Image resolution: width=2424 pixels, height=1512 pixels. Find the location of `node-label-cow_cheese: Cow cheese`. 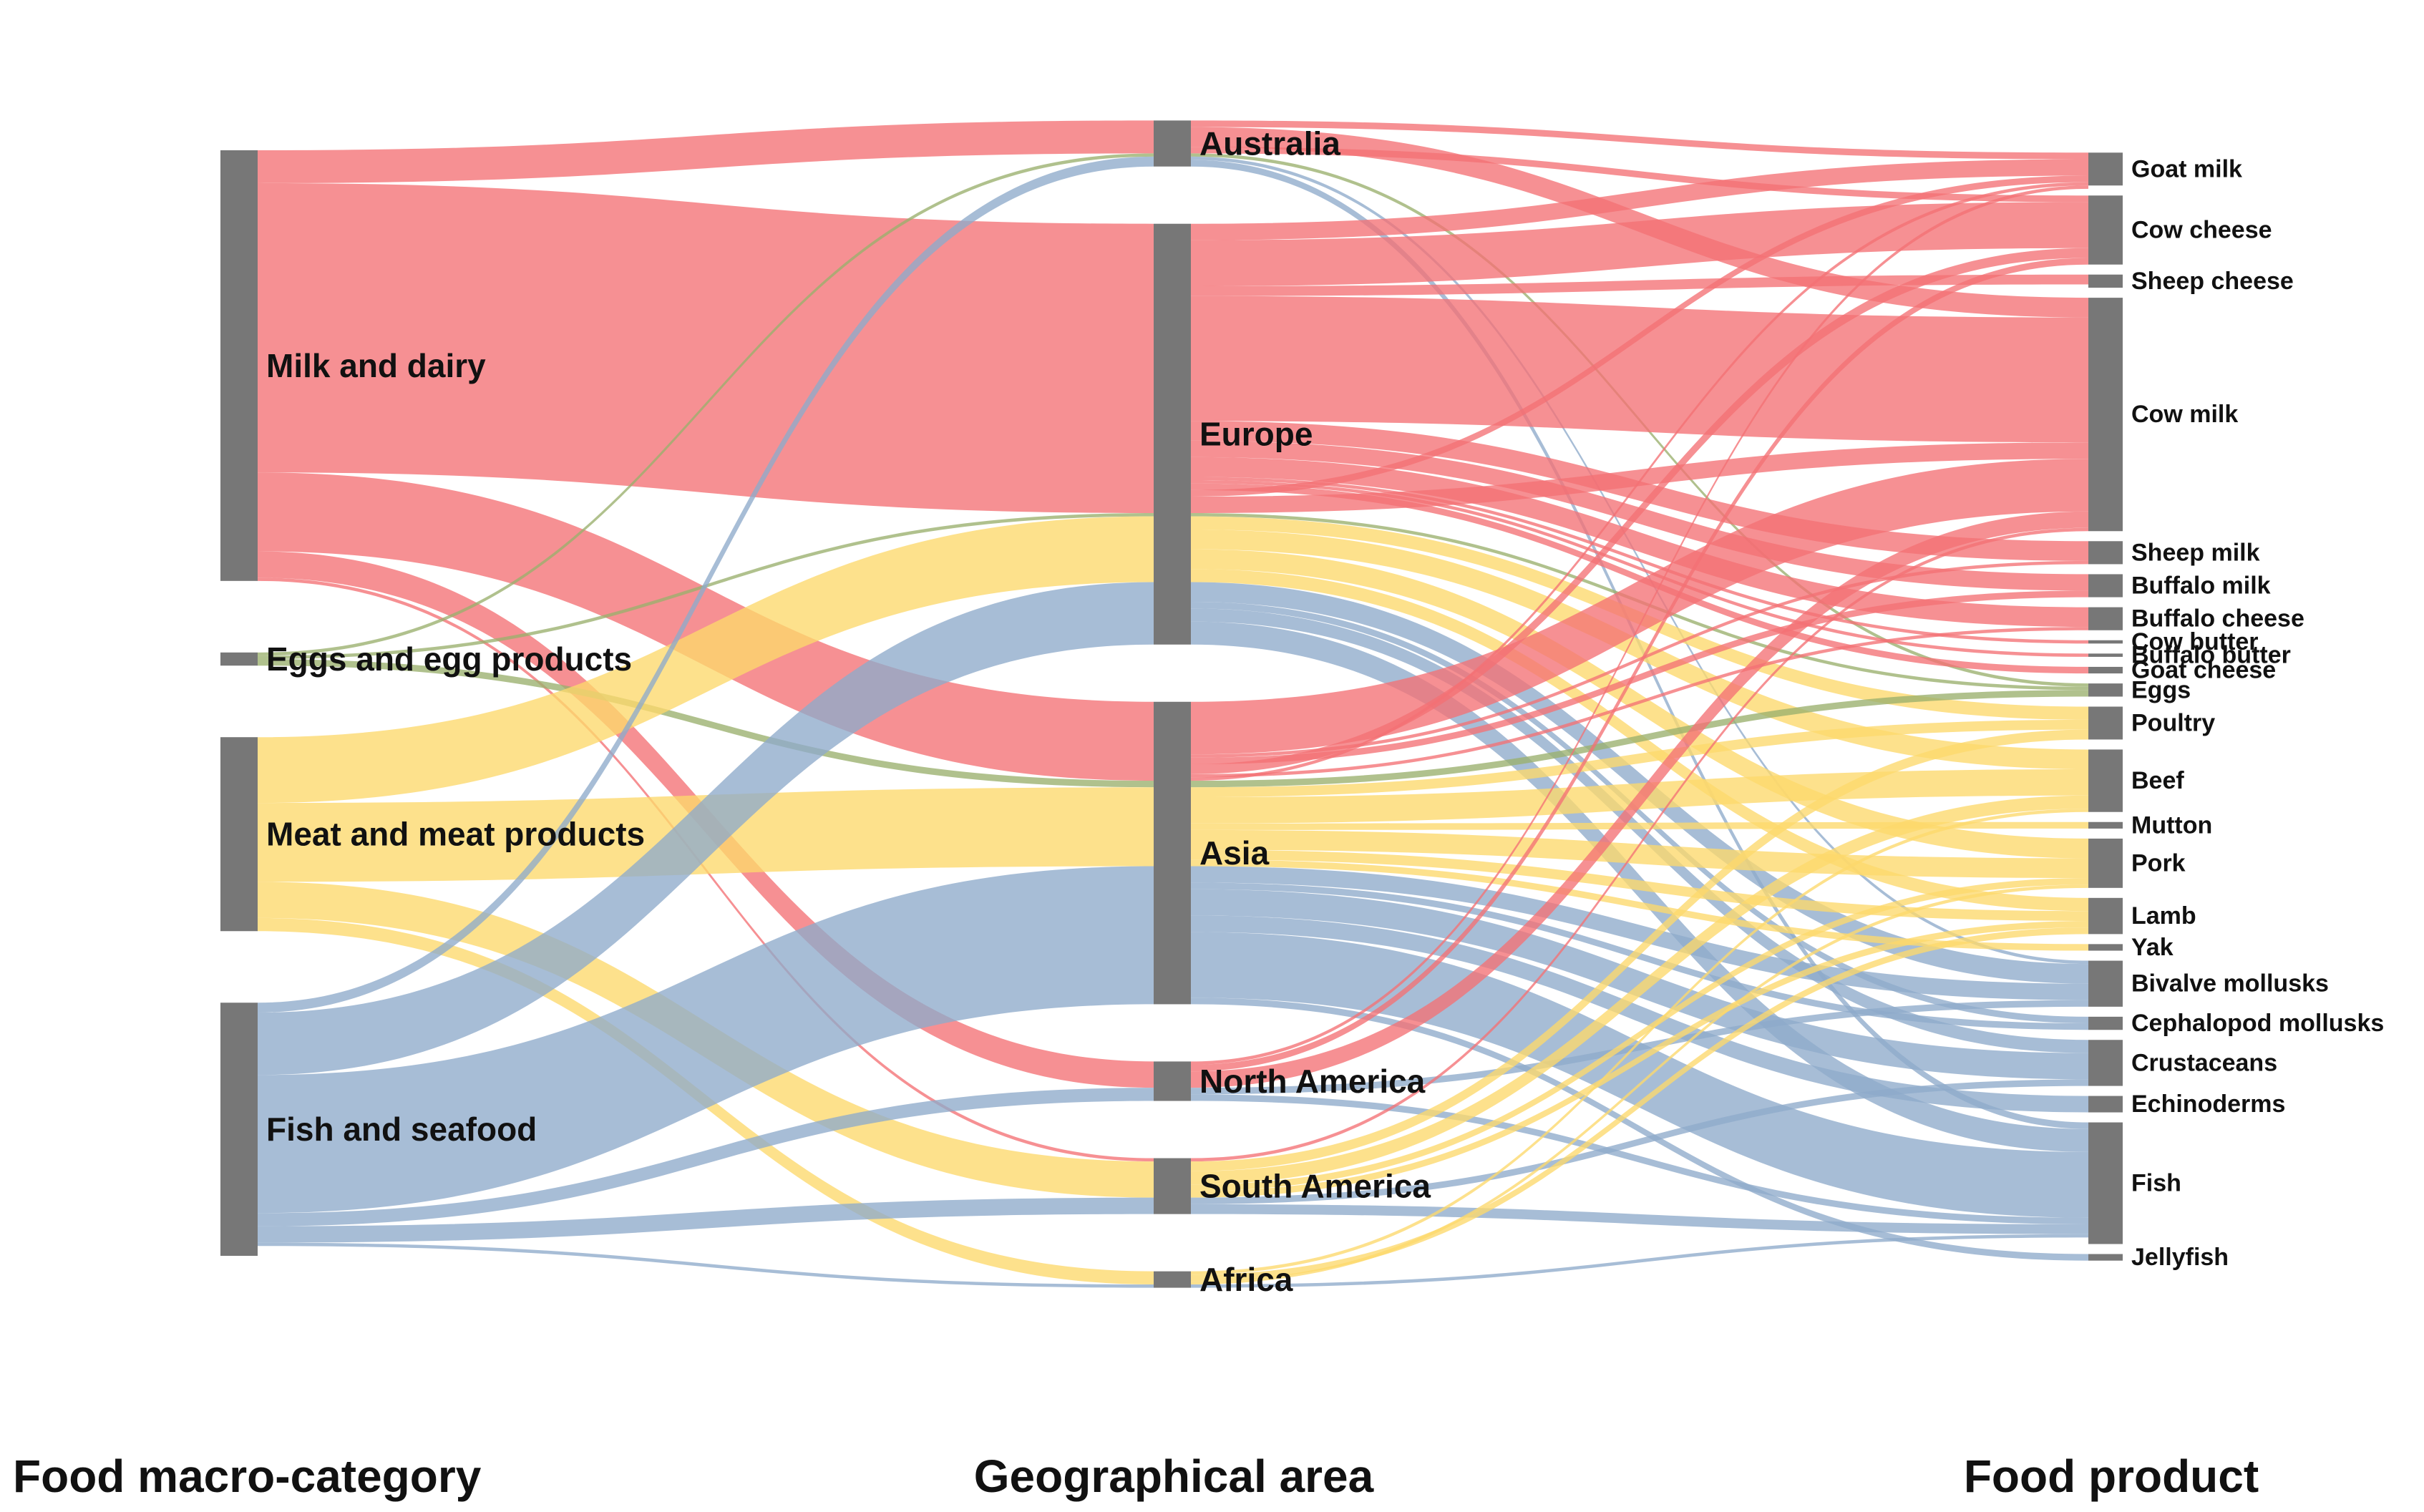

node-label-cow_cheese: Cow cheese is located at coordinates (2201, 229).